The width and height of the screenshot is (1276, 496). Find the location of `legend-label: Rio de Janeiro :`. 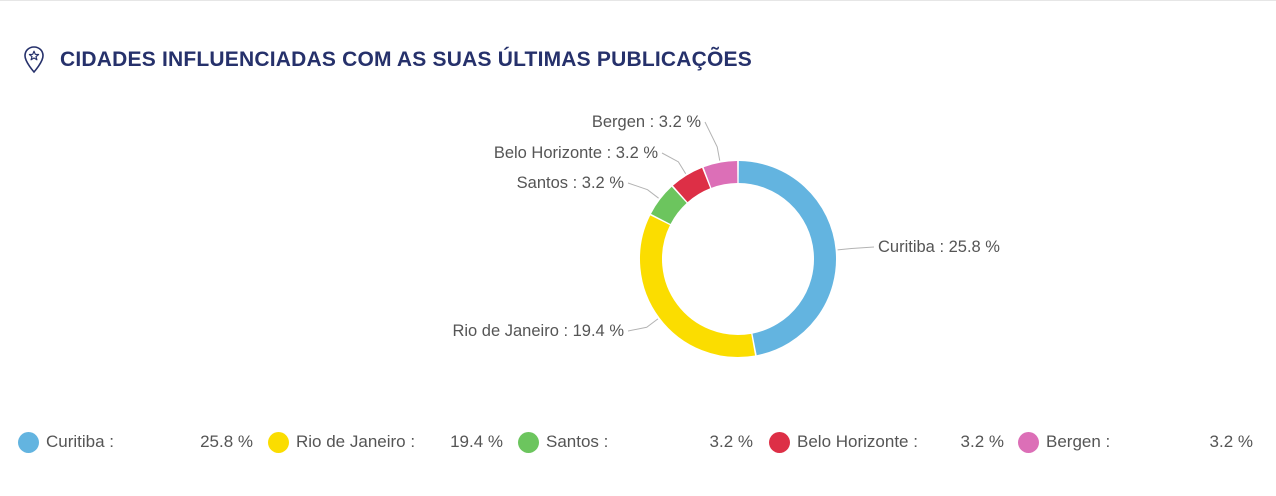

legend-label: Rio de Janeiro : is located at coordinates (356, 441).